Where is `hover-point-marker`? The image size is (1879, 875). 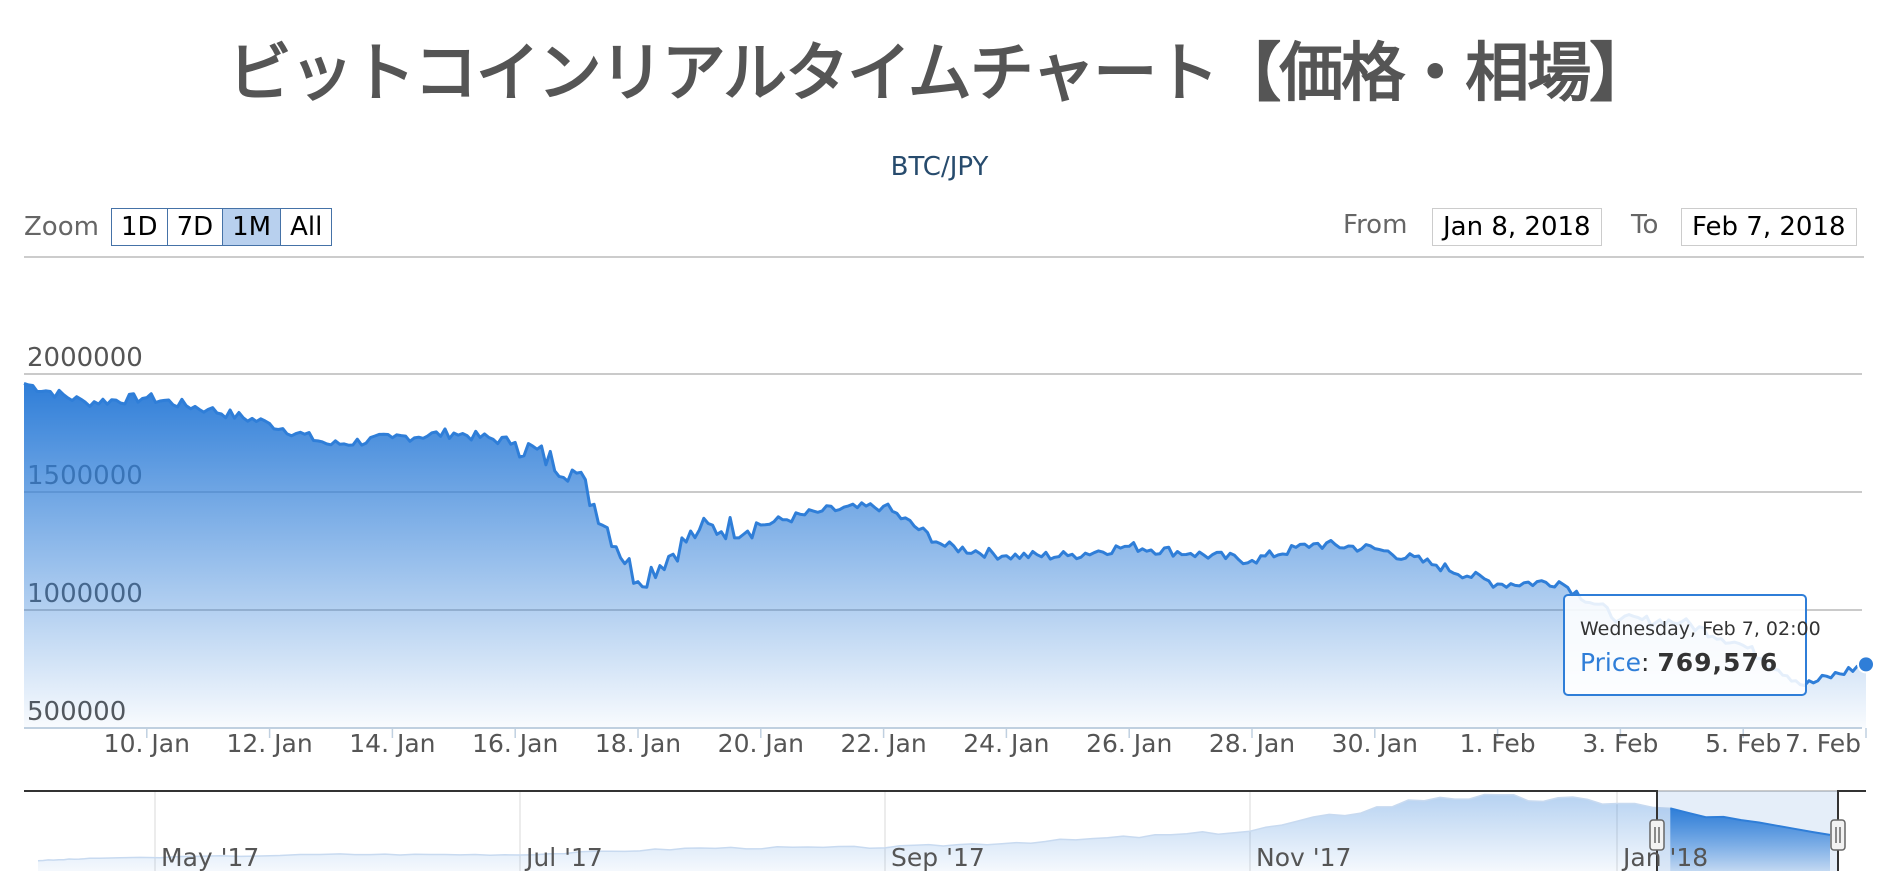
hover-point-marker is located at coordinates (1866, 664).